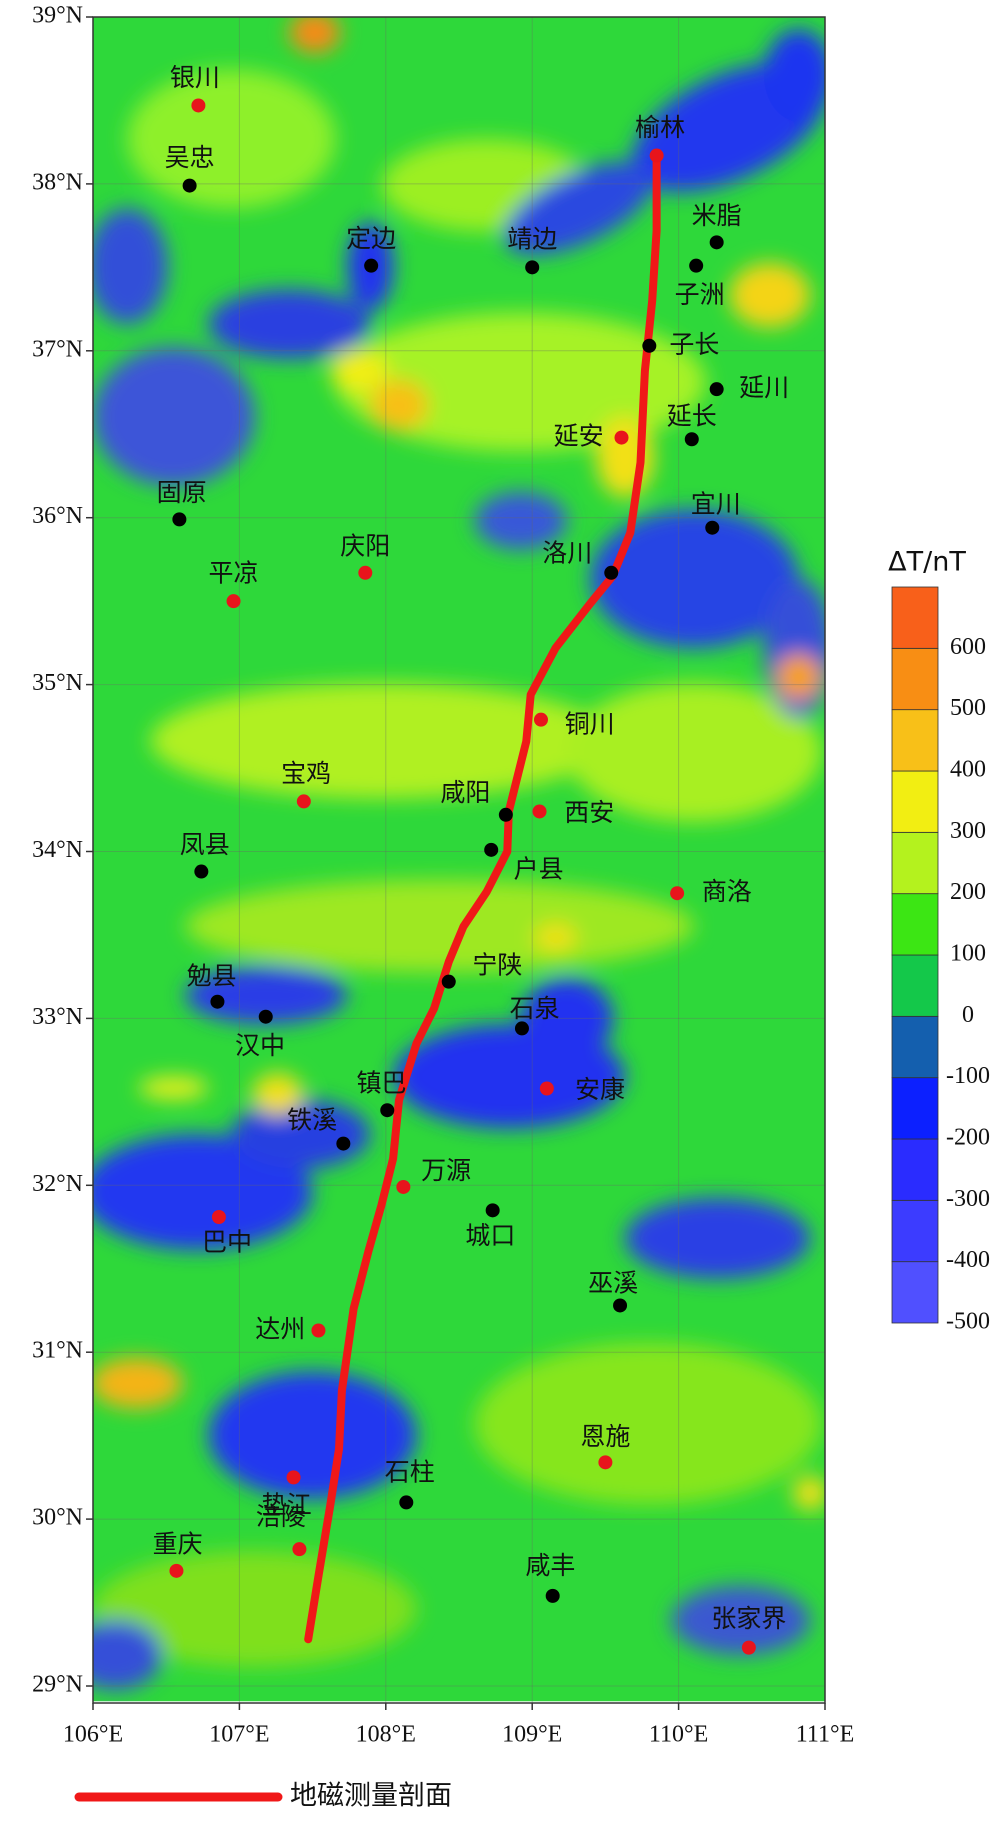 The height and width of the screenshot is (1822, 1000). I want to click on city-label: 宁陕, so click(497, 965).